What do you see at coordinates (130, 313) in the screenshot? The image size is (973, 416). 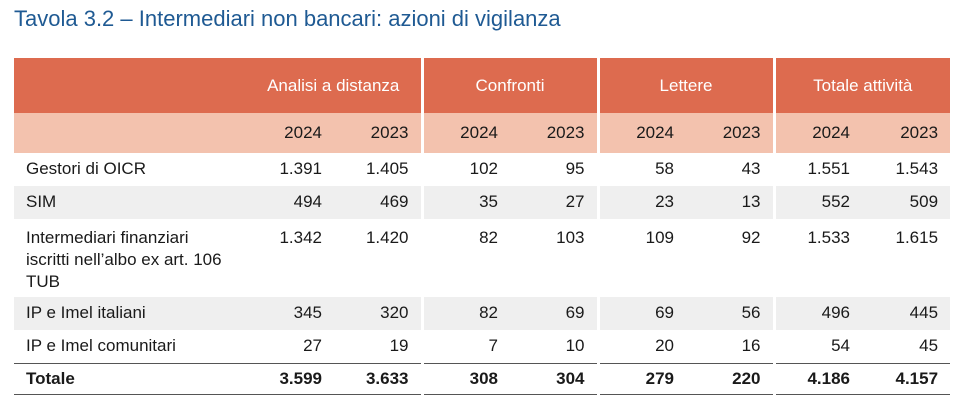 I see `row-label: IP e Imel italiani` at bounding box center [130, 313].